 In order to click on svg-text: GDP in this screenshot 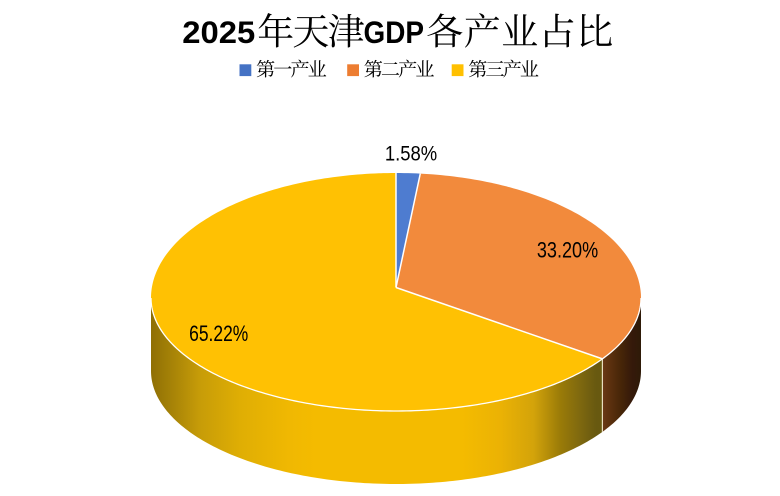, I will do `click(394, 32)`.